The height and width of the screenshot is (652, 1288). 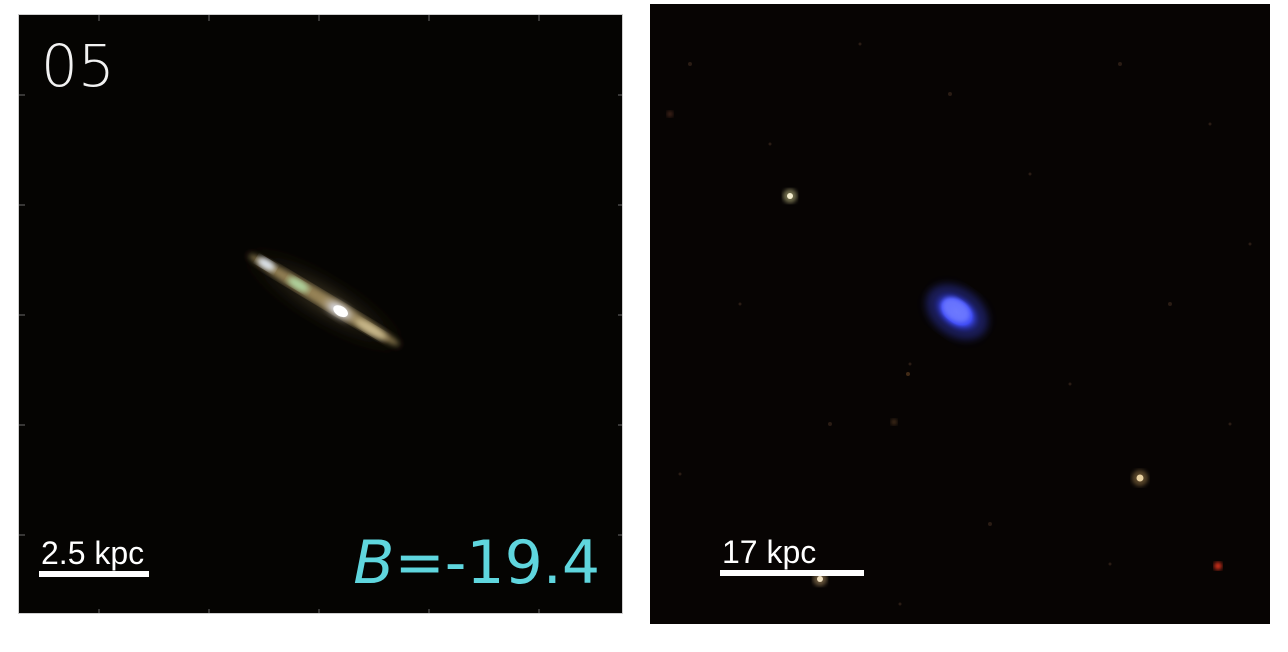 What do you see at coordinates (374, 563) in the screenshot?
I see `magnitude-band: B` at bounding box center [374, 563].